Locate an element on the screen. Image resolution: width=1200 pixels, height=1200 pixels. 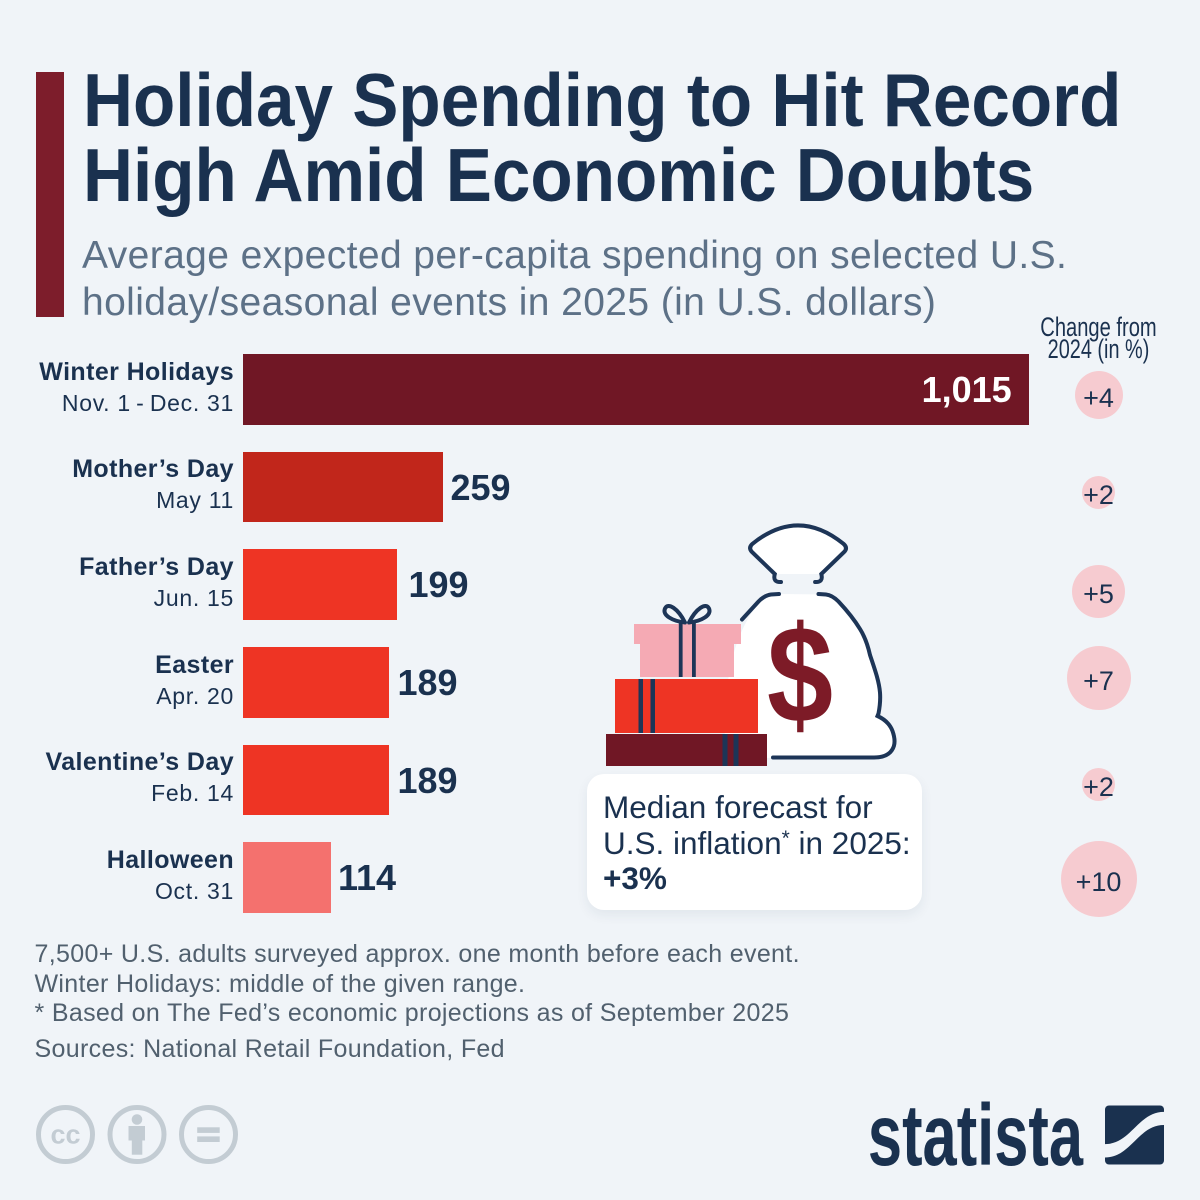
svg-text: cc is located at coordinates (65, 1135).